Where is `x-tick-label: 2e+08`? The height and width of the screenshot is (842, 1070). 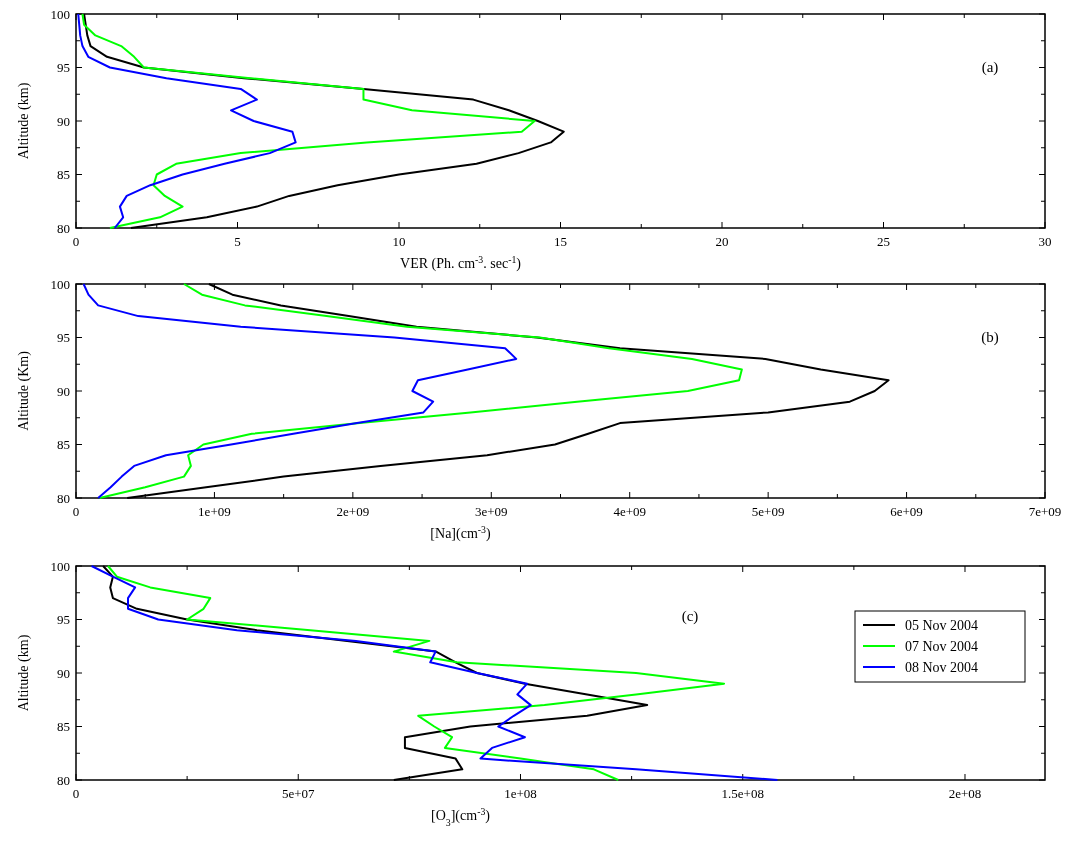 x-tick-label: 2e+08 is located at coordinates (965, 793).